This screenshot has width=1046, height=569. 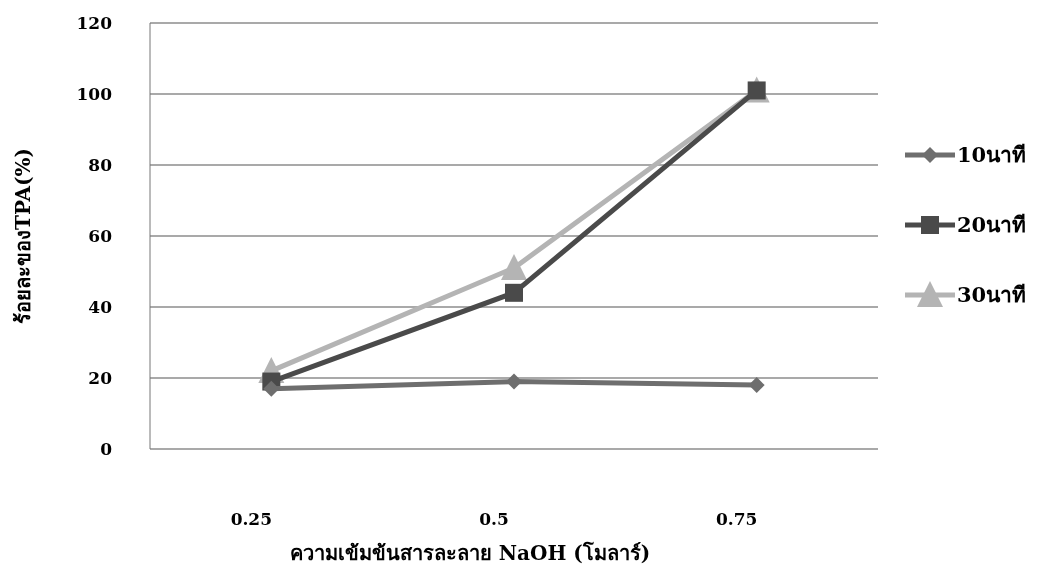 I want to click on legend-label: 20นาที, so click(x=992, y=224).